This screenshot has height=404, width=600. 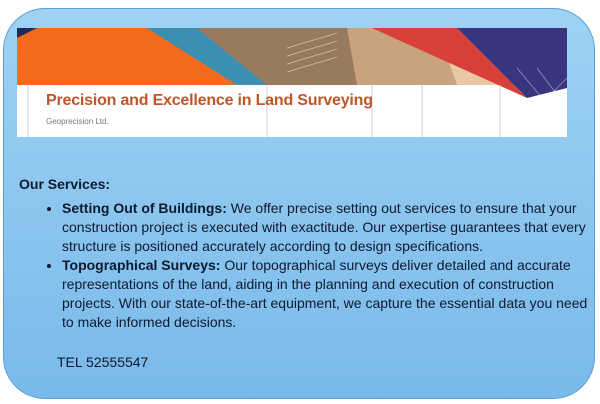 What do you see at coordinates (144, 208) in the screenshot?
I see `service-title: Setting Out of Buildings:` at bounding box center [144, 208].